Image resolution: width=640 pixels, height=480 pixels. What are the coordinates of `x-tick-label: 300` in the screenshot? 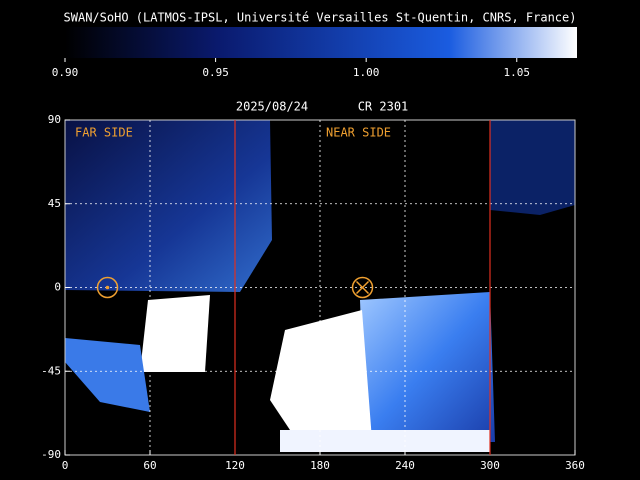 It's located at (490, 465).